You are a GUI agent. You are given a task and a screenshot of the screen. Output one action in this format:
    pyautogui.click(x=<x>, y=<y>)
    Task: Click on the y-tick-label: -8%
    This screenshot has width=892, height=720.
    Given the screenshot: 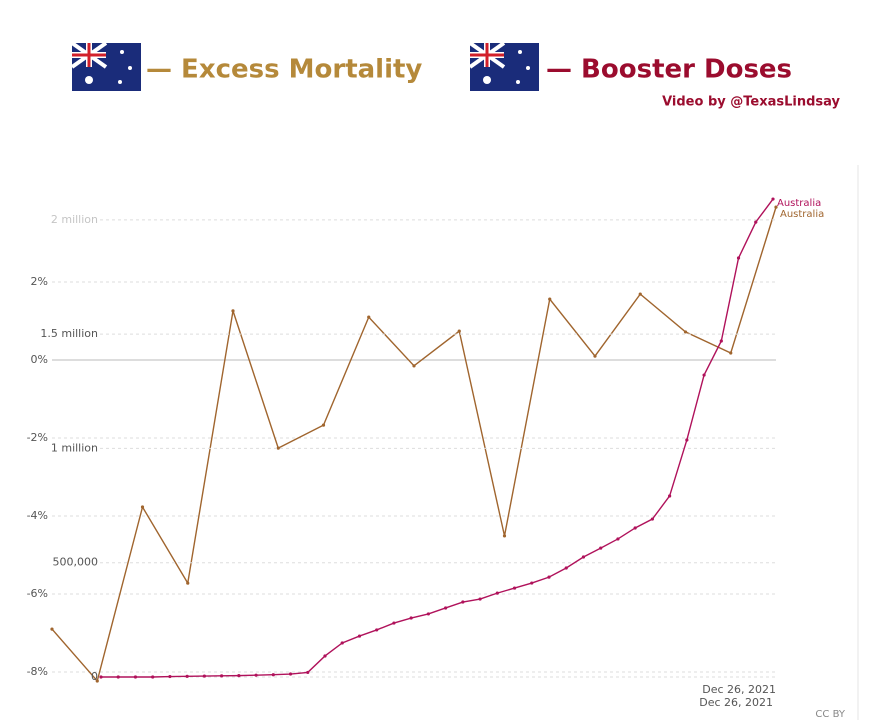 What is the action you would take?
    pyautogui.click(x=37, y=671)
    